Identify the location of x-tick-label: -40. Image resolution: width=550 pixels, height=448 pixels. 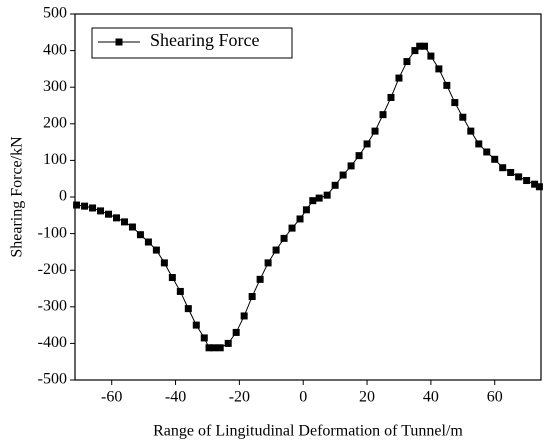
(175, 397).